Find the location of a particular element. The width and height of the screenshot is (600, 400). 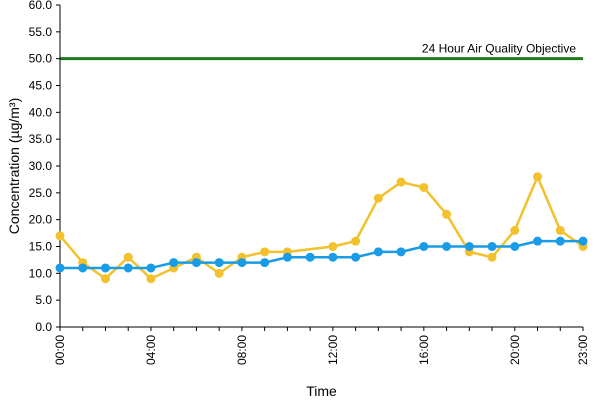

x-tick-label: 23:00 is located at coordinates (583, 350).